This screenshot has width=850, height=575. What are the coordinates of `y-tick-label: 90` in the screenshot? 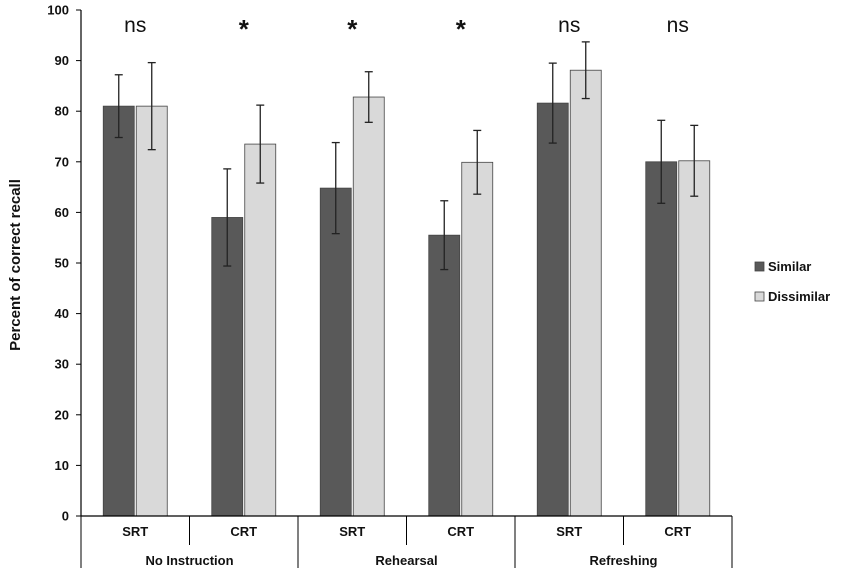 It's located at (62, 60).